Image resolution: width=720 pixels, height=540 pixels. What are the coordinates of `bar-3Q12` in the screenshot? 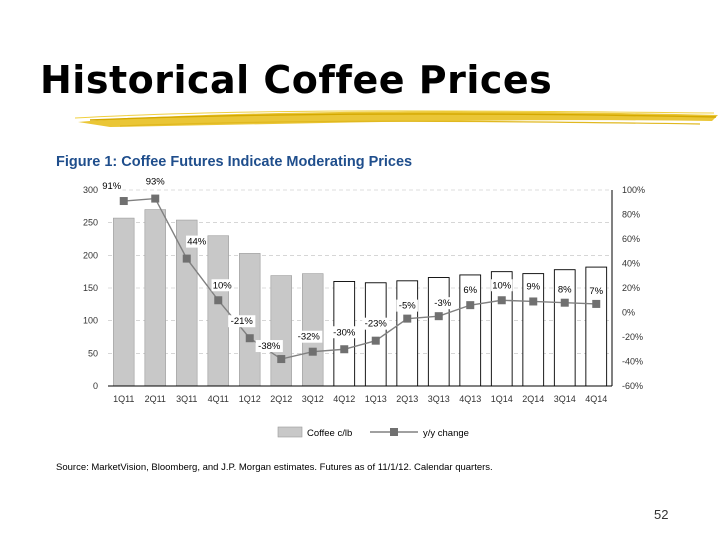 It's located at (313, 330).